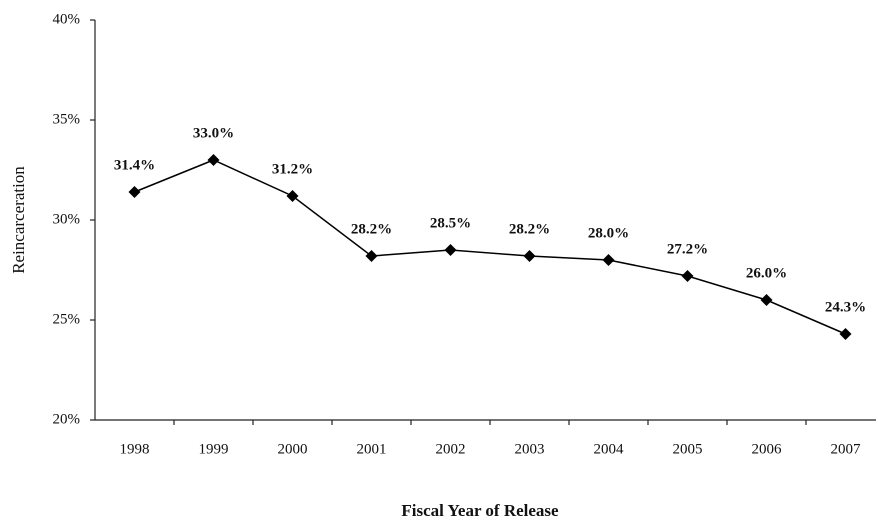 The height and width of the screenshot is (525, 878). Describe the element at coordinates (18, 220) in the screenshot. I see `y-axis-label: Reincarceration` at that location.